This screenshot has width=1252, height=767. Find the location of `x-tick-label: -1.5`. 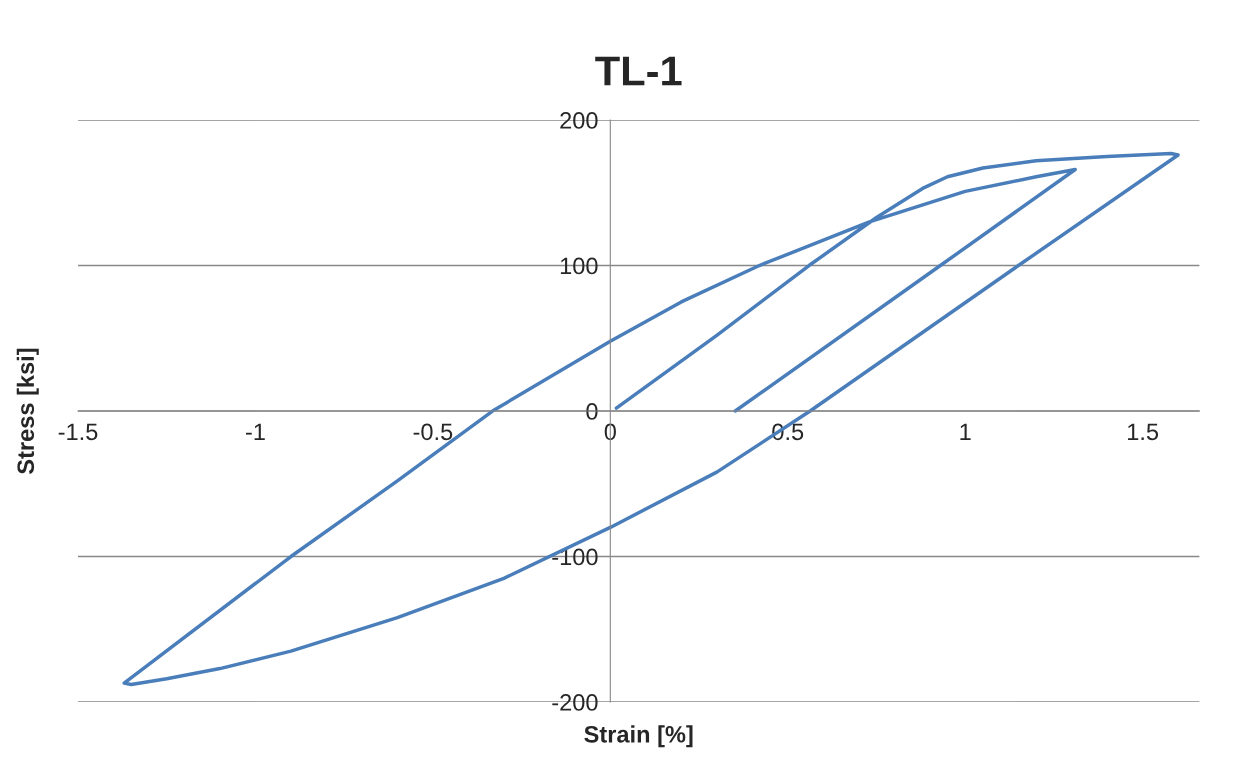

x-tick-label: -1.5 is located at coordinates (78, 432).